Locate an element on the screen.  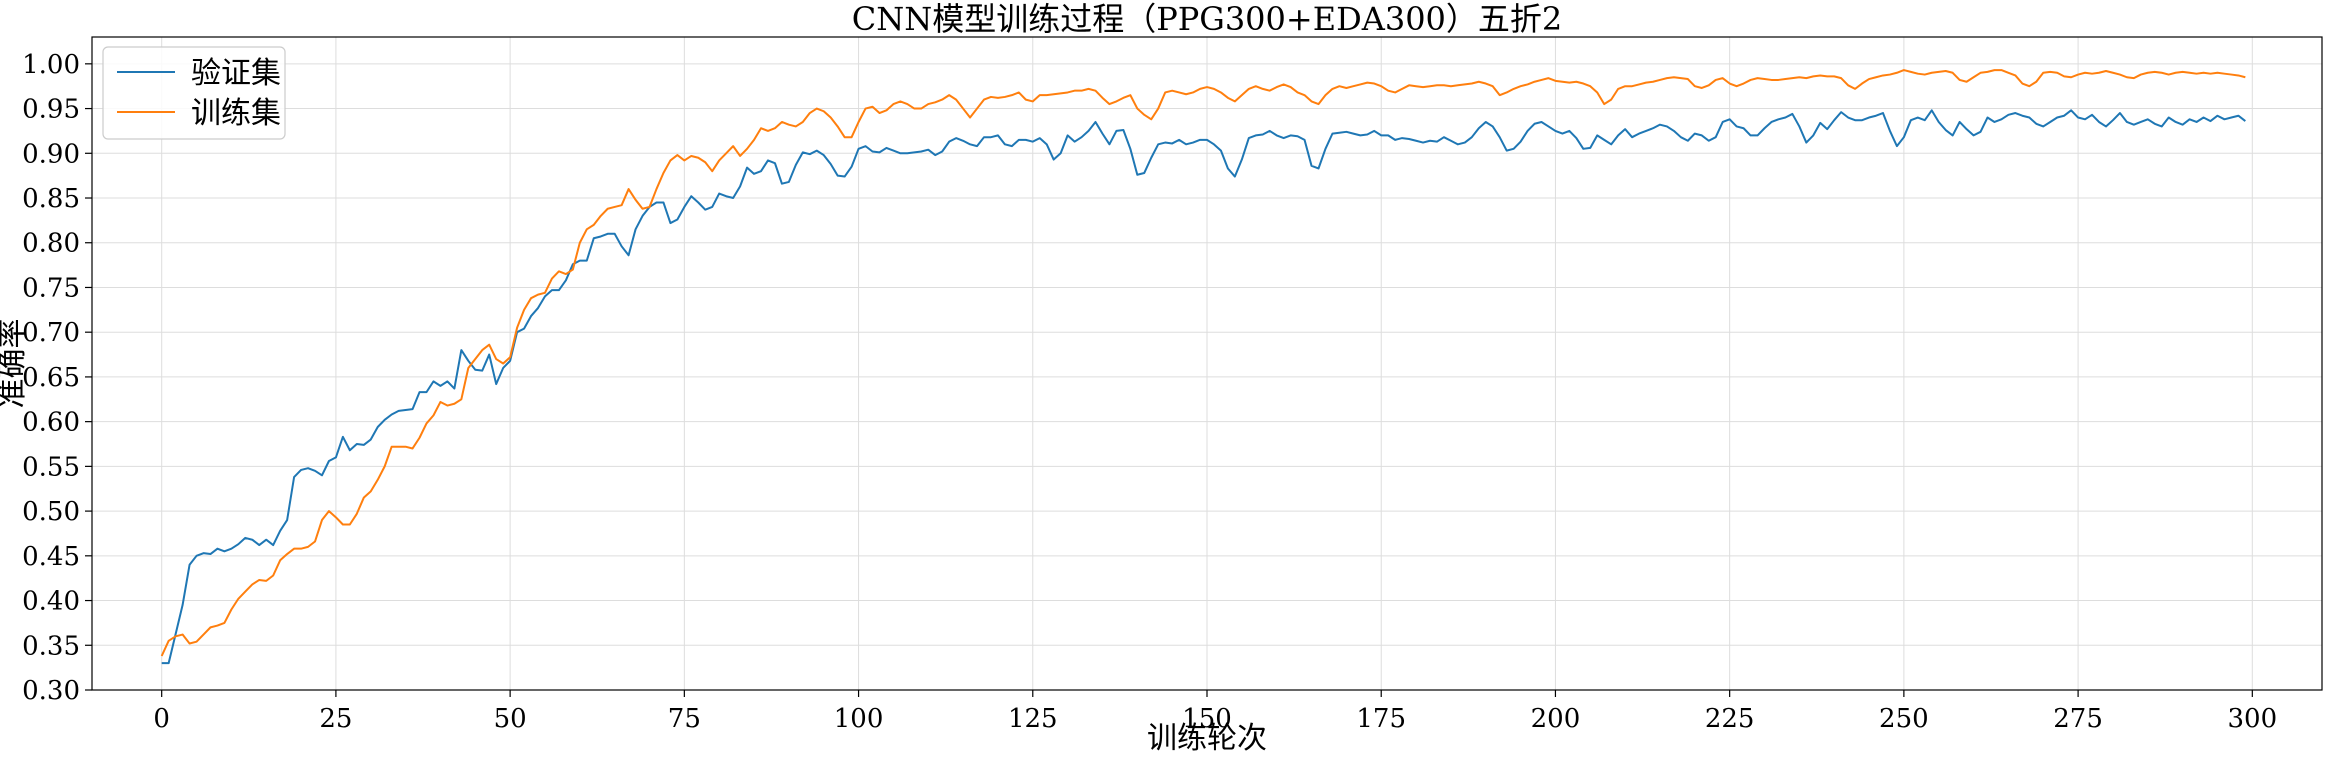
y-tick-label: 0.55 is located at coordinates (51, 467).